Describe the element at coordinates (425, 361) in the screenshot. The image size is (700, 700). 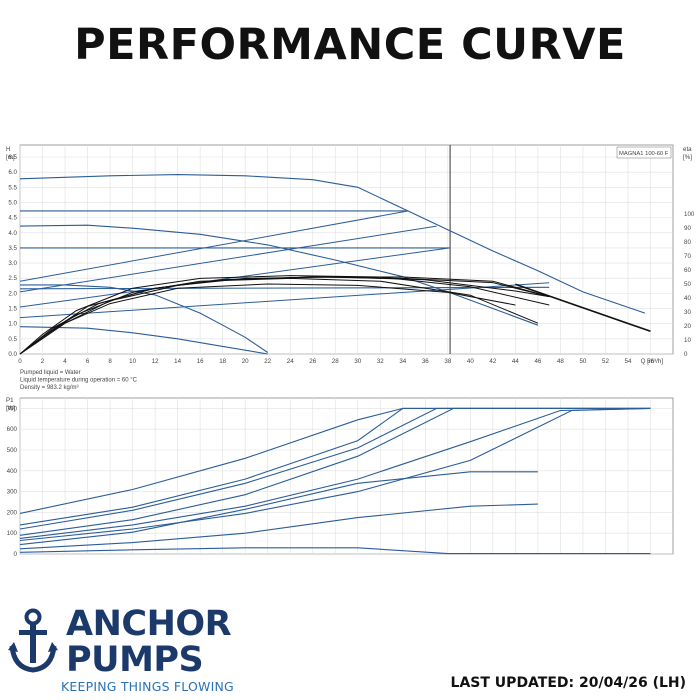
I see `x-tick-label: 36` at that location.